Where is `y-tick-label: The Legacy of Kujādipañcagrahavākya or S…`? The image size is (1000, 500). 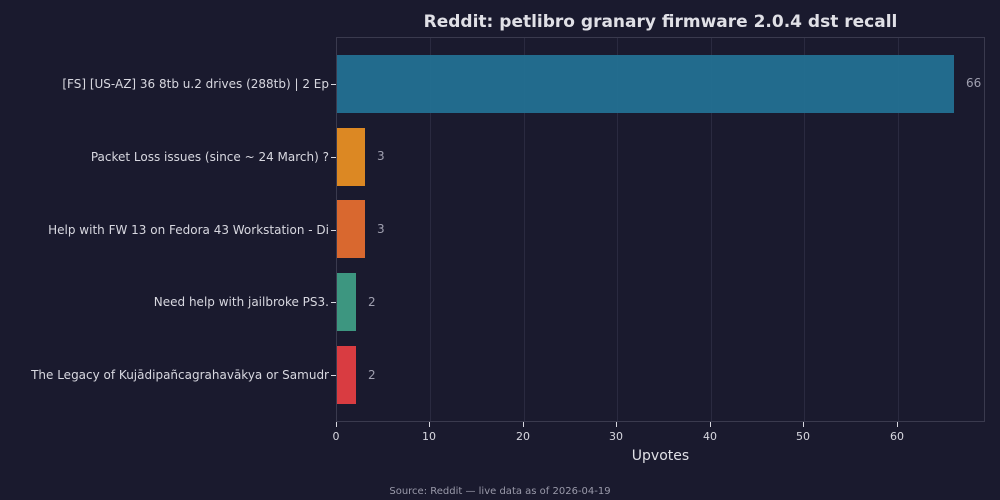 y-tick-label: The Legacy of Kujādipañcagrahavākya or S… is located at coordinates (180, 375).